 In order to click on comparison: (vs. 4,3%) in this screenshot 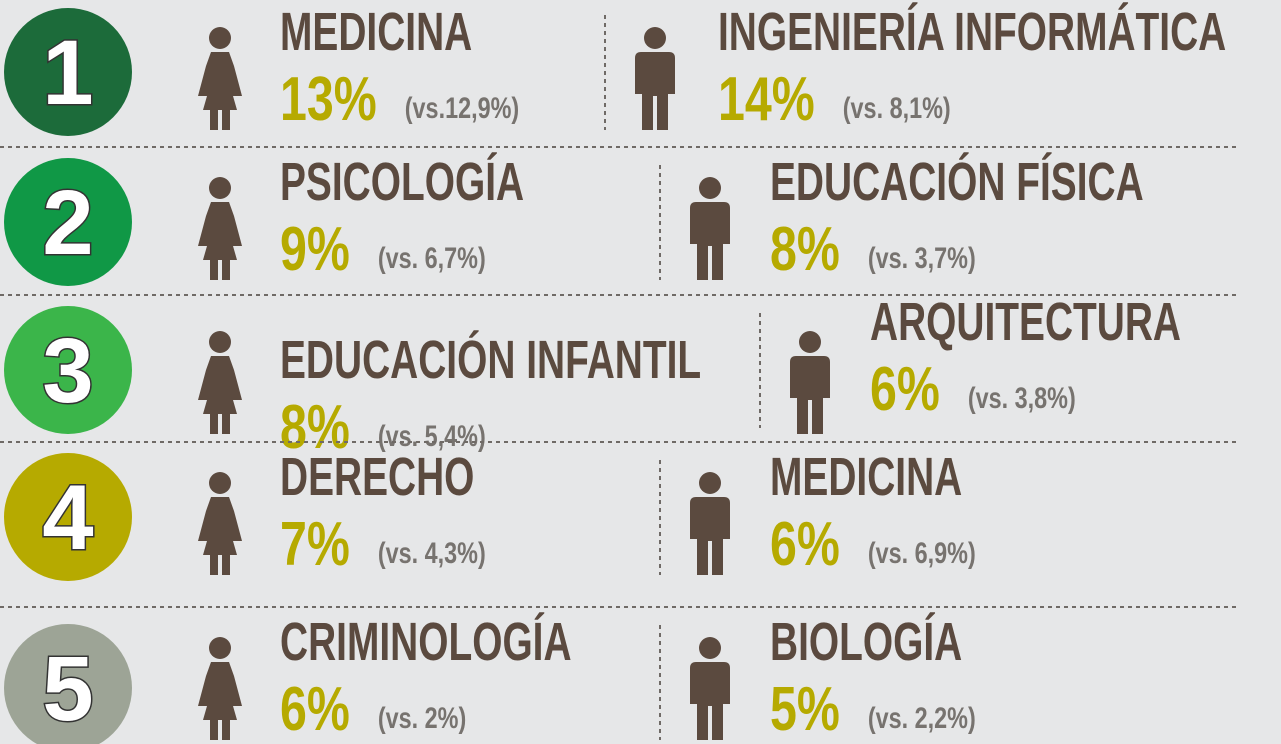, I will do `click(432, 552)`.